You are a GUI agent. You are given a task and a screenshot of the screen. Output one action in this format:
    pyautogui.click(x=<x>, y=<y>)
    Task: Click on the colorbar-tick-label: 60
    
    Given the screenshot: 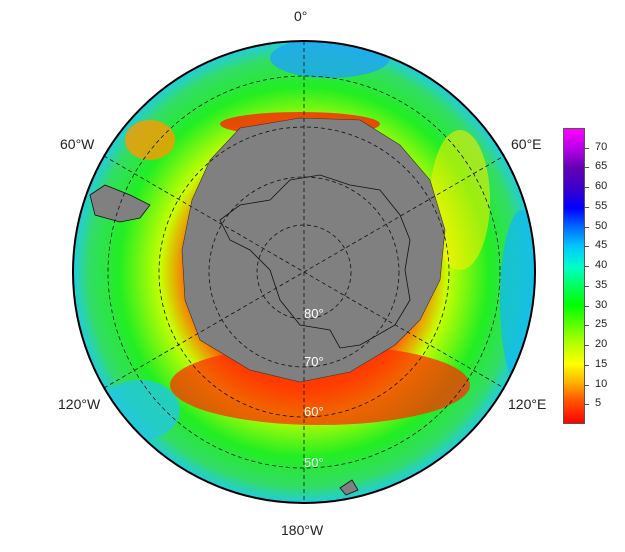 What is the action you would take?
    pyautogui.click(x=601, y=186)
    